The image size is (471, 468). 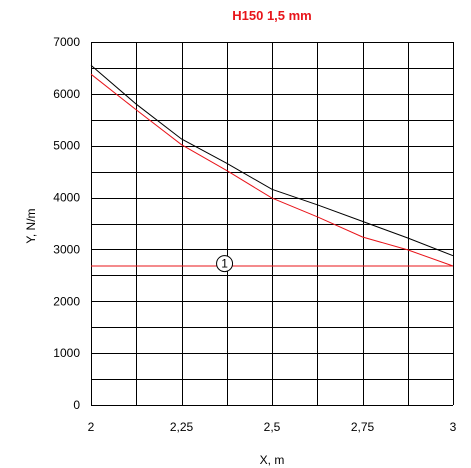 I want to click on x-tick-label: 2,5, so click(x=272, y=427).